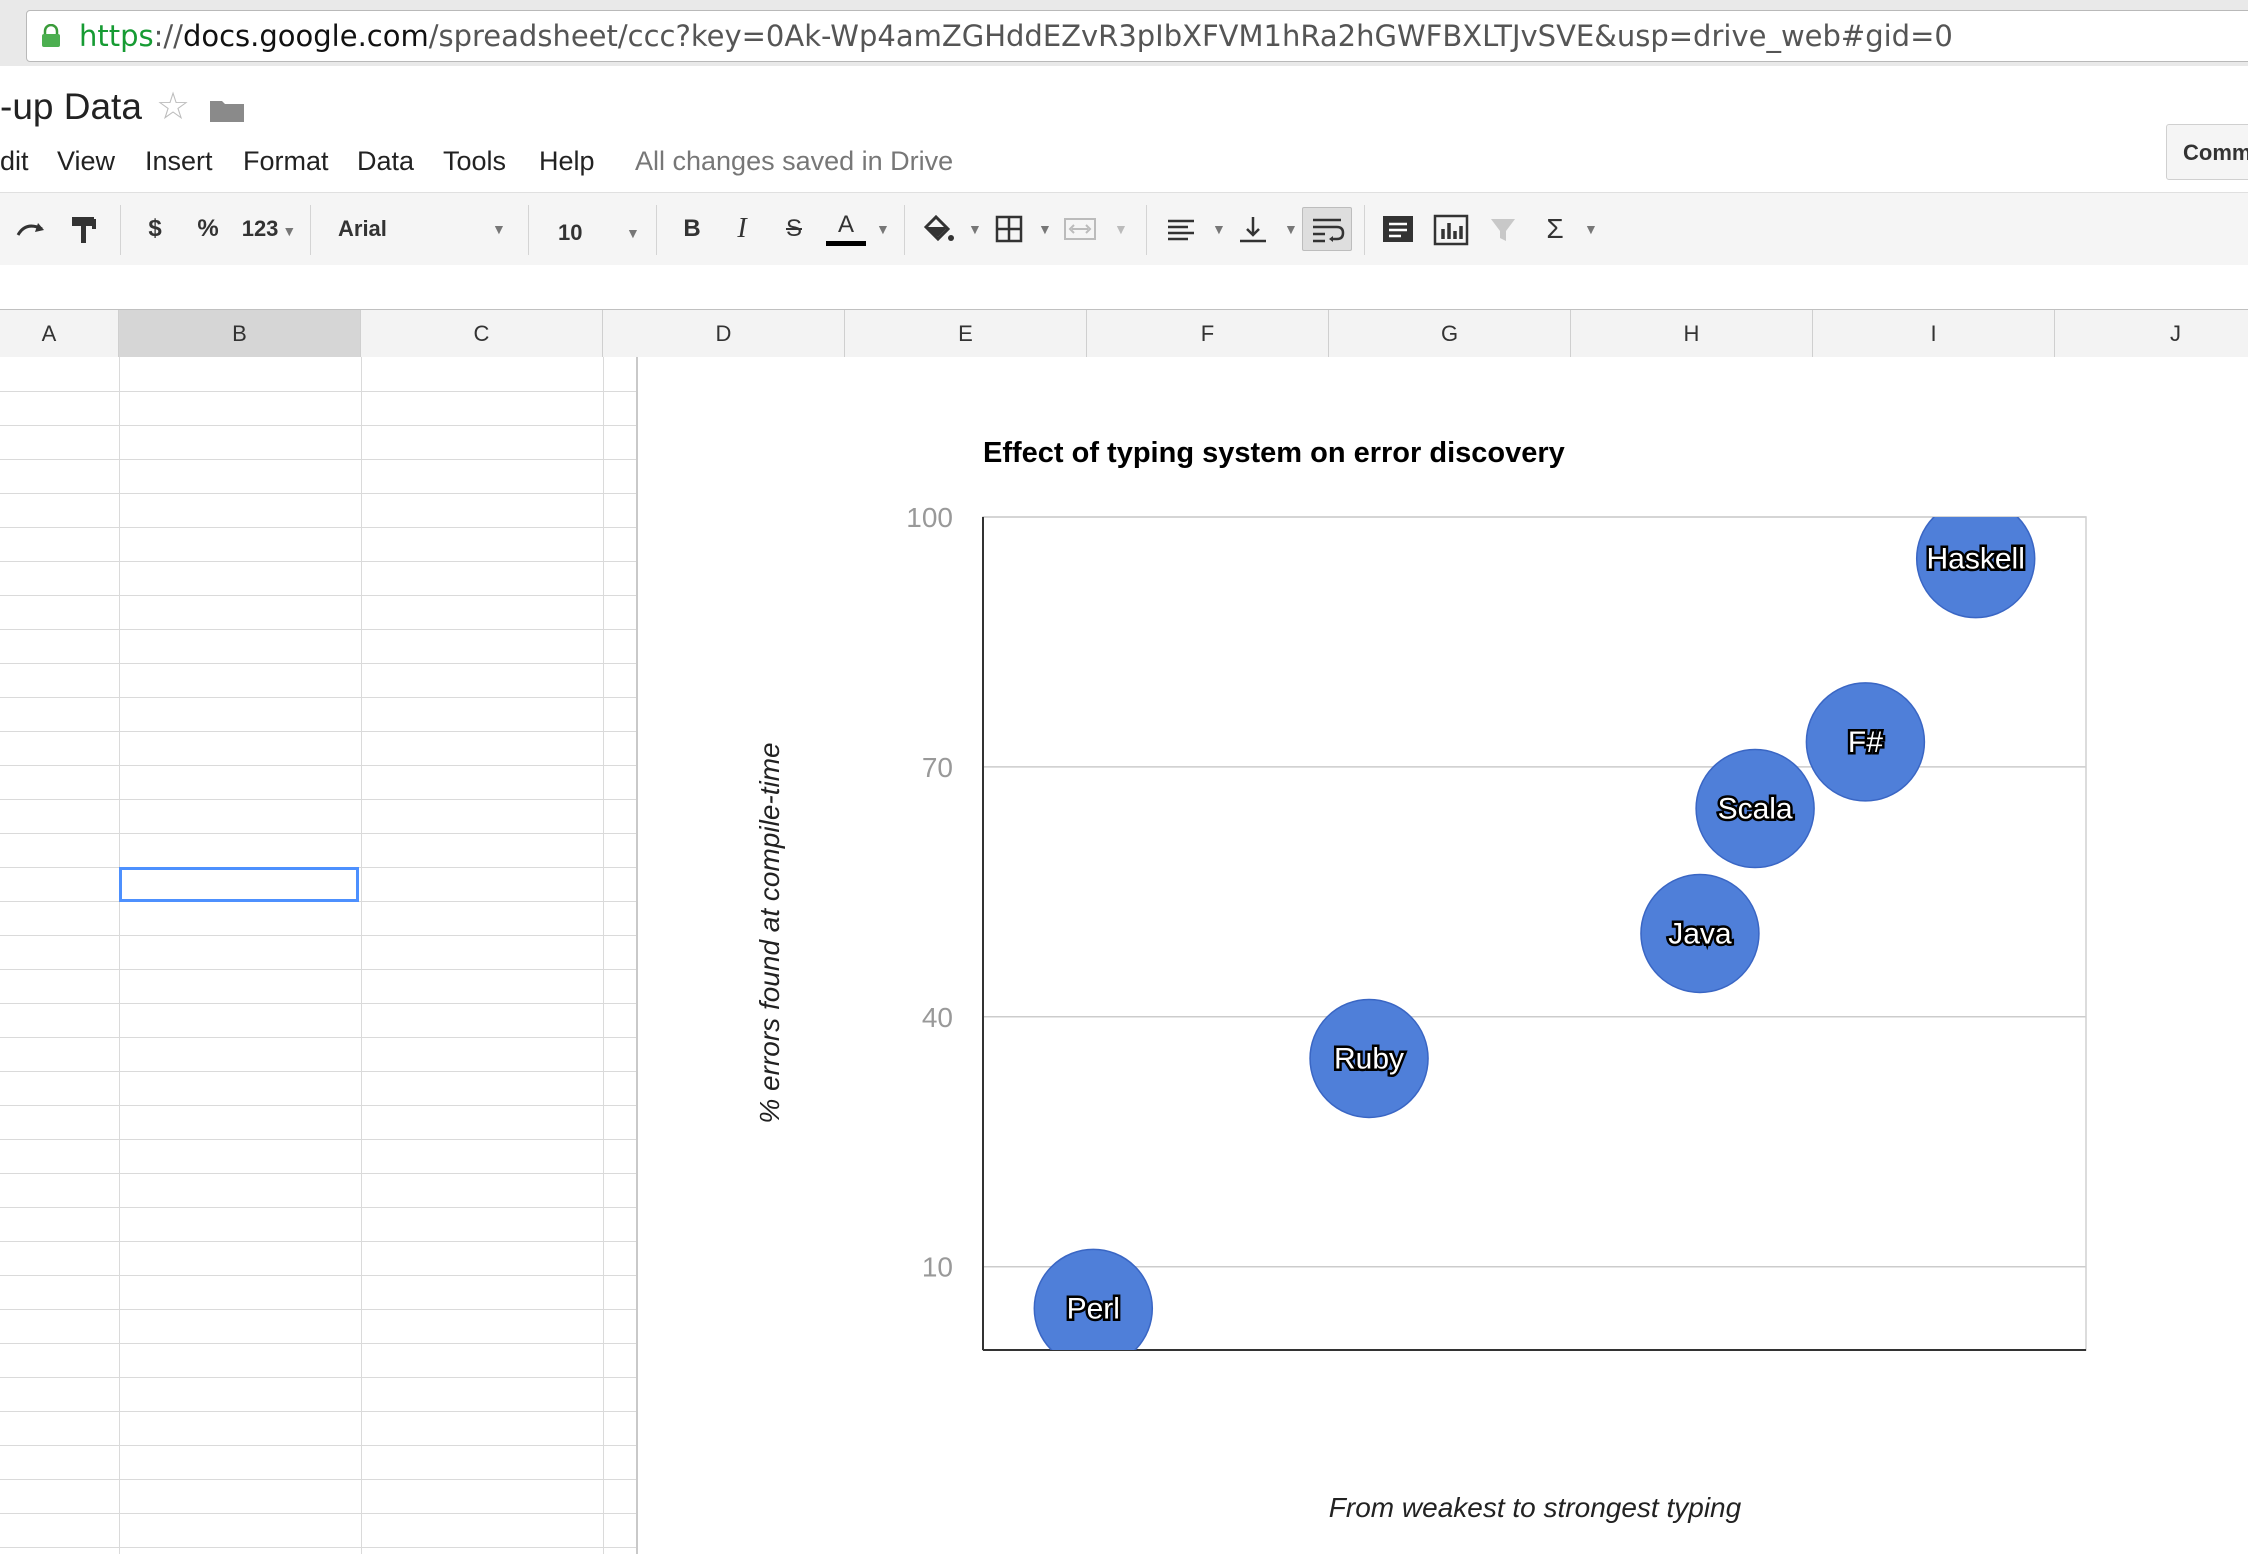 Image resolution: width=2248 pixels, height=1554 pixels. I want to click on menu-help: Help, so click(567, 161).